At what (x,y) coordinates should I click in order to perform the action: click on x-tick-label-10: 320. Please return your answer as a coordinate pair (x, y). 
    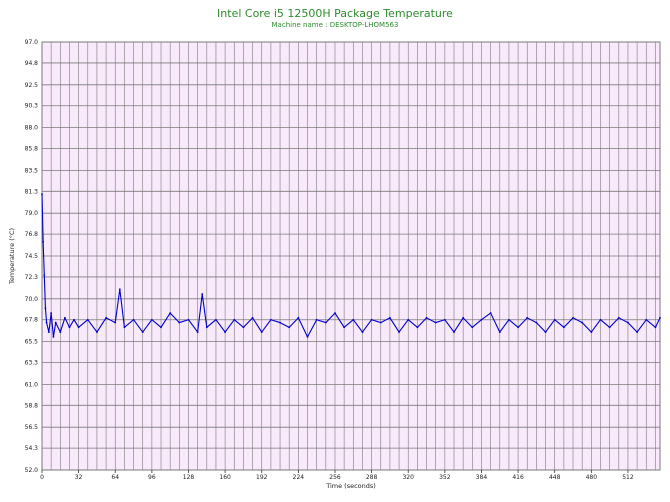
    Looking at the image, I should click on (408, 477).